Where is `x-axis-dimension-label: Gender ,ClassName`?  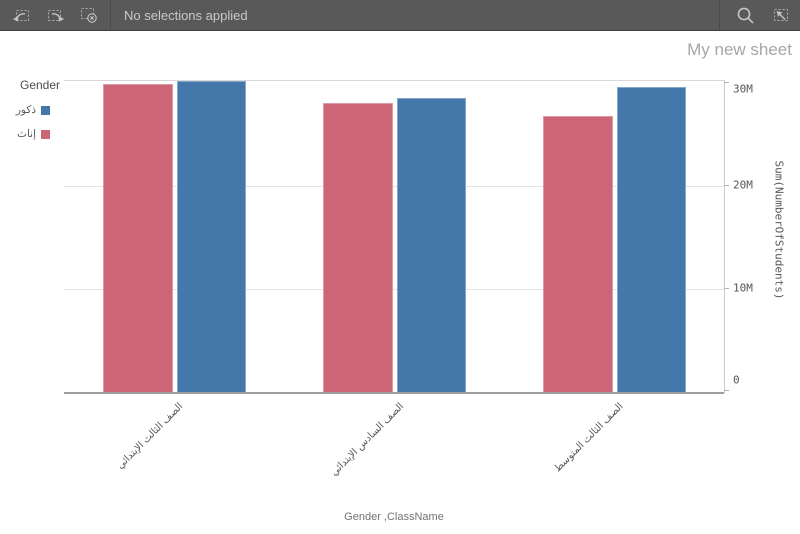
x-axis-dimension-label: Gender ,ClassName is located at coordinates (394, 517).